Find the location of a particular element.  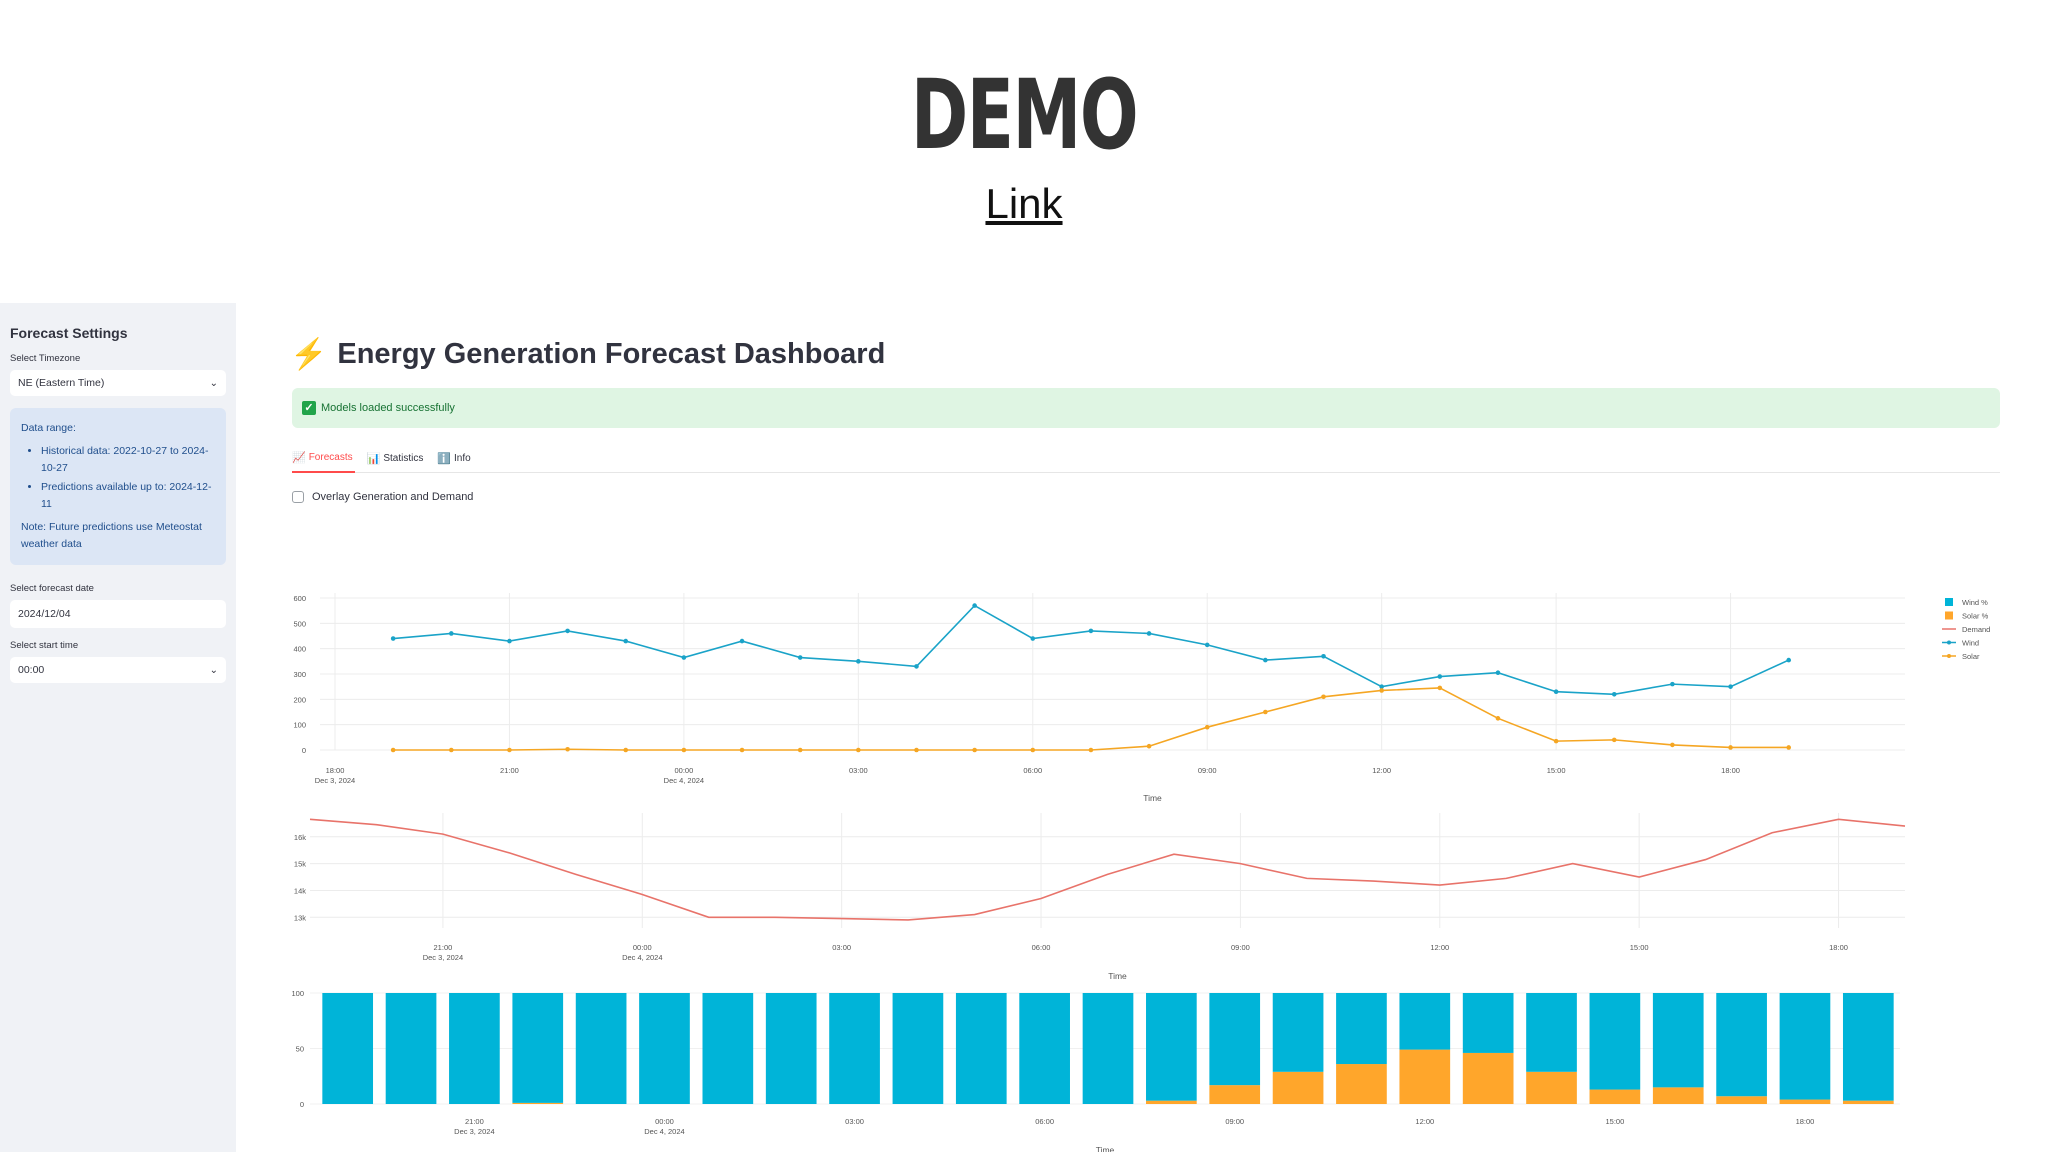

tab-label: Info is located at coordinates (462, 458).